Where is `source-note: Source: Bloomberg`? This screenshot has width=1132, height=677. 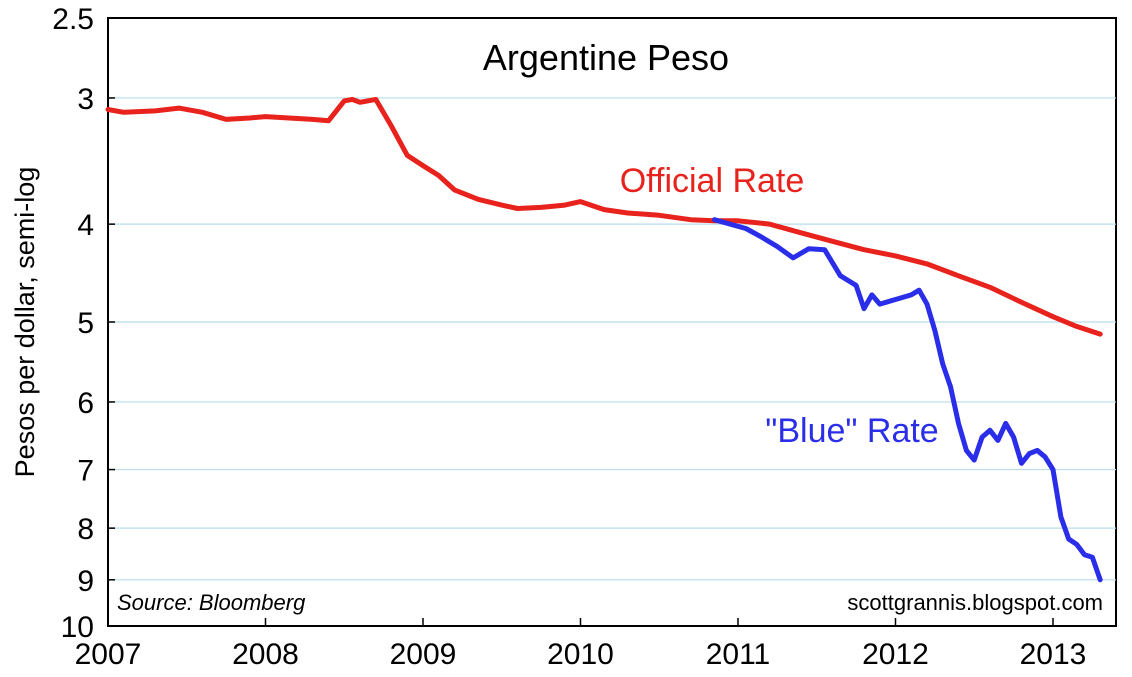
source-note: Source: Bloomberg is located at coordinates (211, 602).